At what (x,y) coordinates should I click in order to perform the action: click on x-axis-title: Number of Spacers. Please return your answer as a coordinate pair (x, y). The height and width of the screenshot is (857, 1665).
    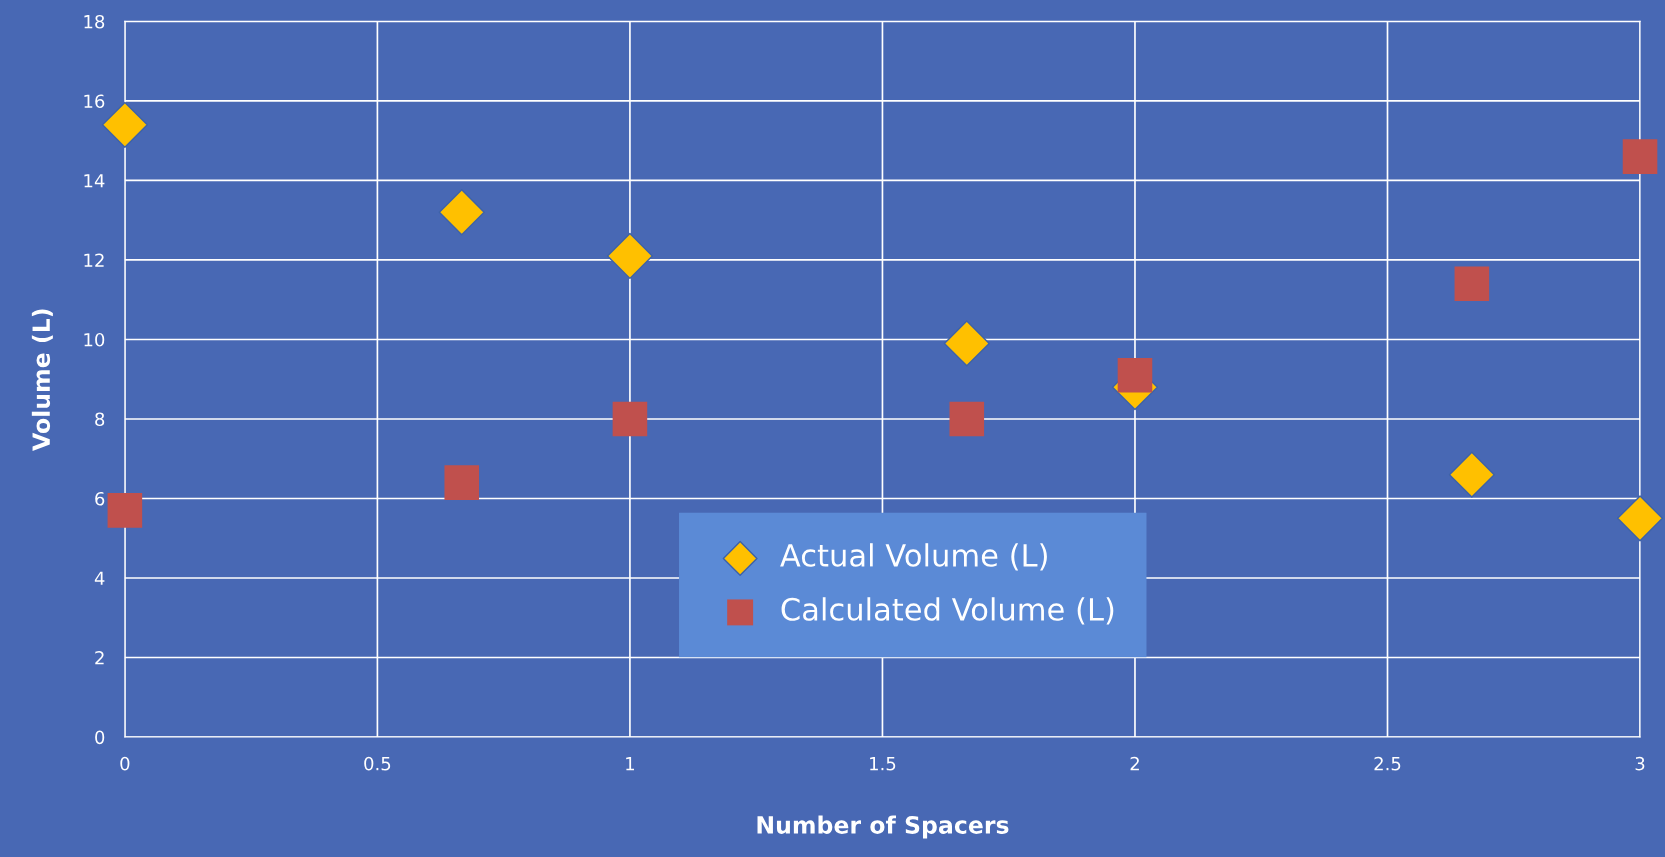
    Looking at the image, I should click on (883, 827).